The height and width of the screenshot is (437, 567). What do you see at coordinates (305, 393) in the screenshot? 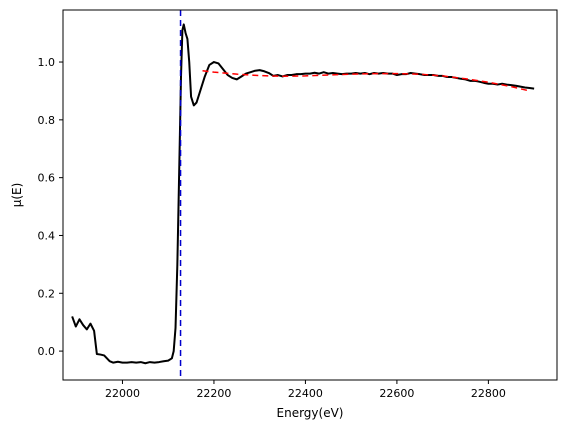
I see `x-tick-label: 22400` at bounding box center [305, 393].